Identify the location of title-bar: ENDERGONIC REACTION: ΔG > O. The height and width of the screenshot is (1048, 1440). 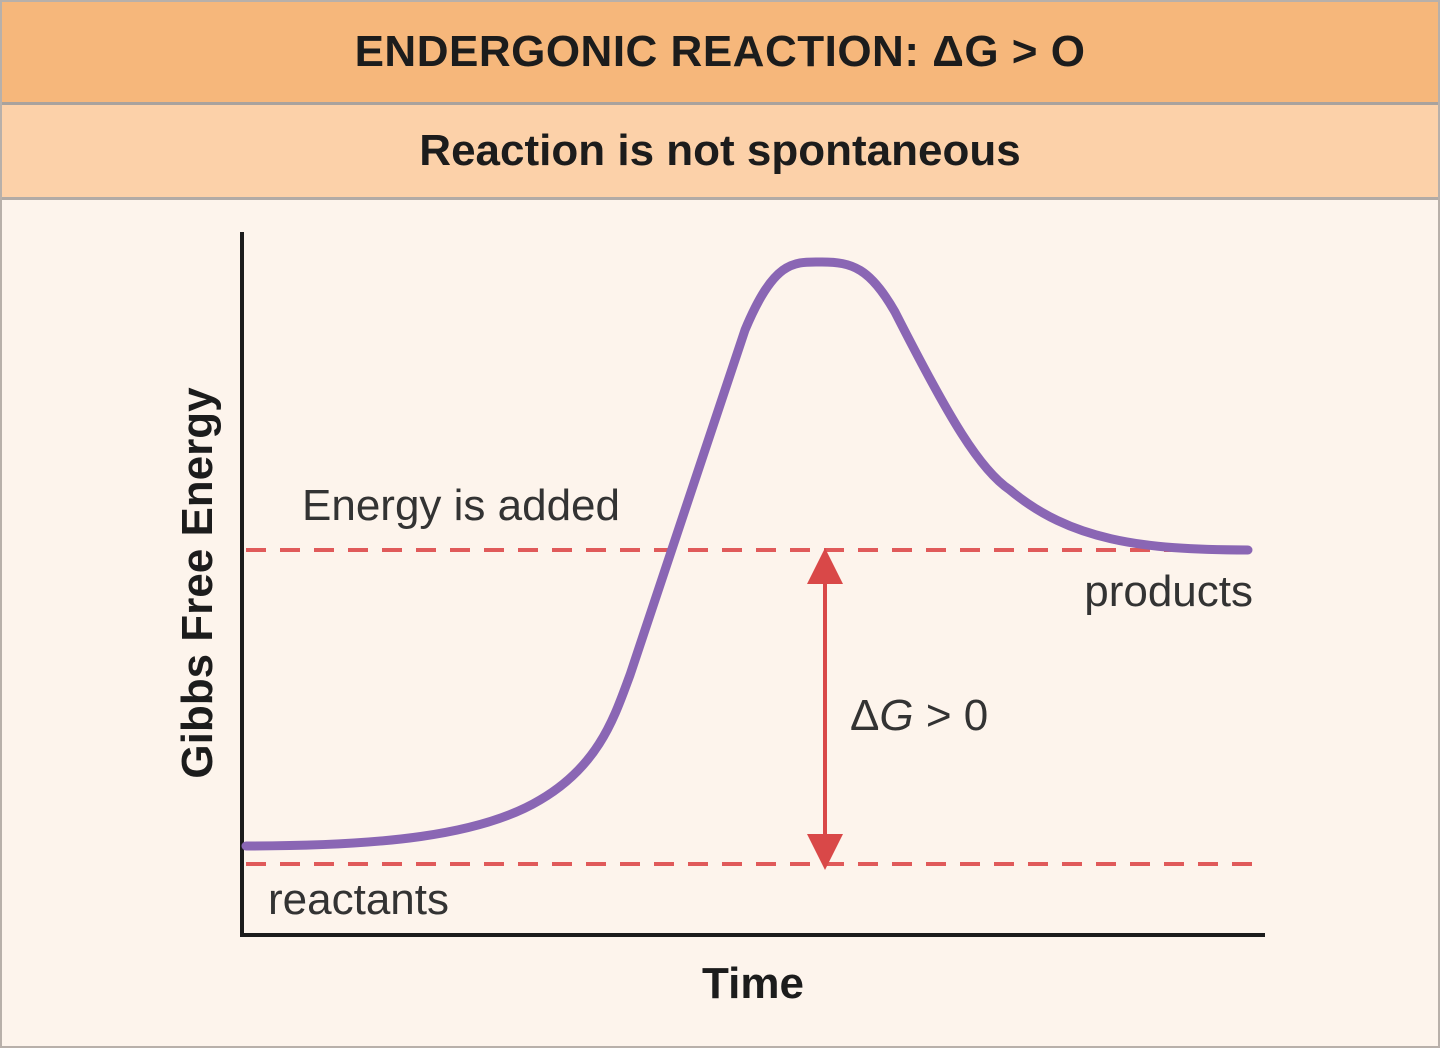
(720, 53).